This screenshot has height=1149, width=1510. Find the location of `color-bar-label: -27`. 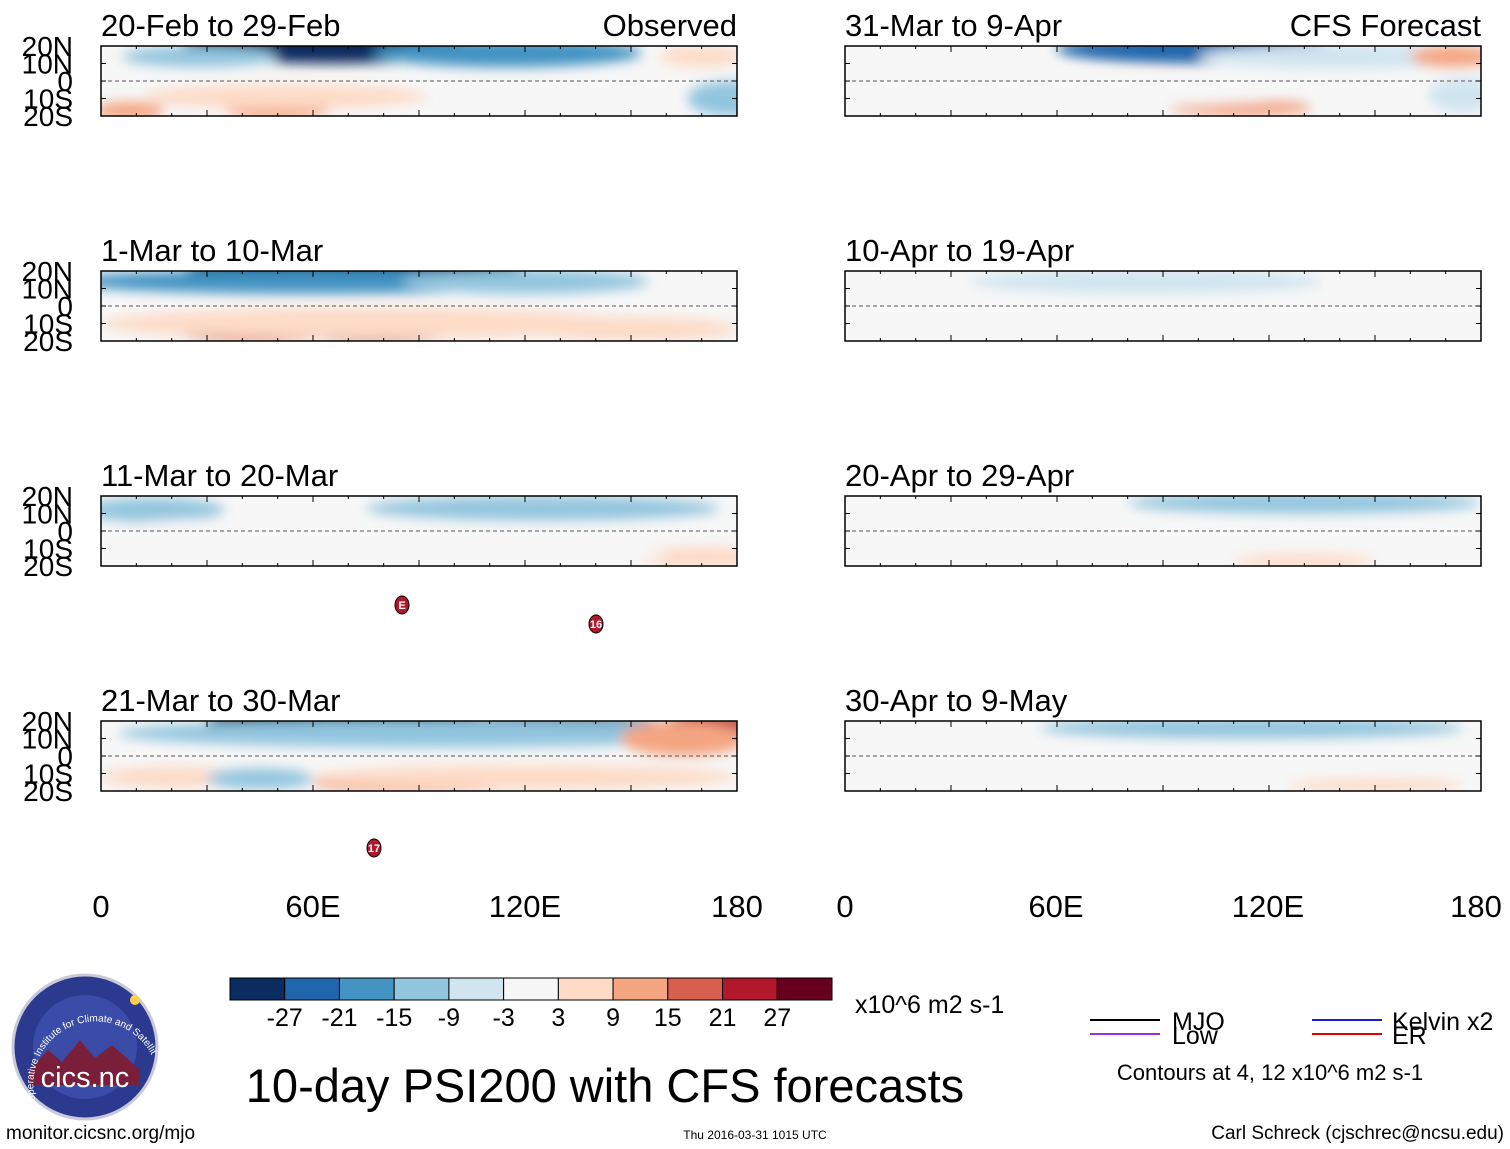

color-bar-label: -27 is located at coordinates (285, 1018).